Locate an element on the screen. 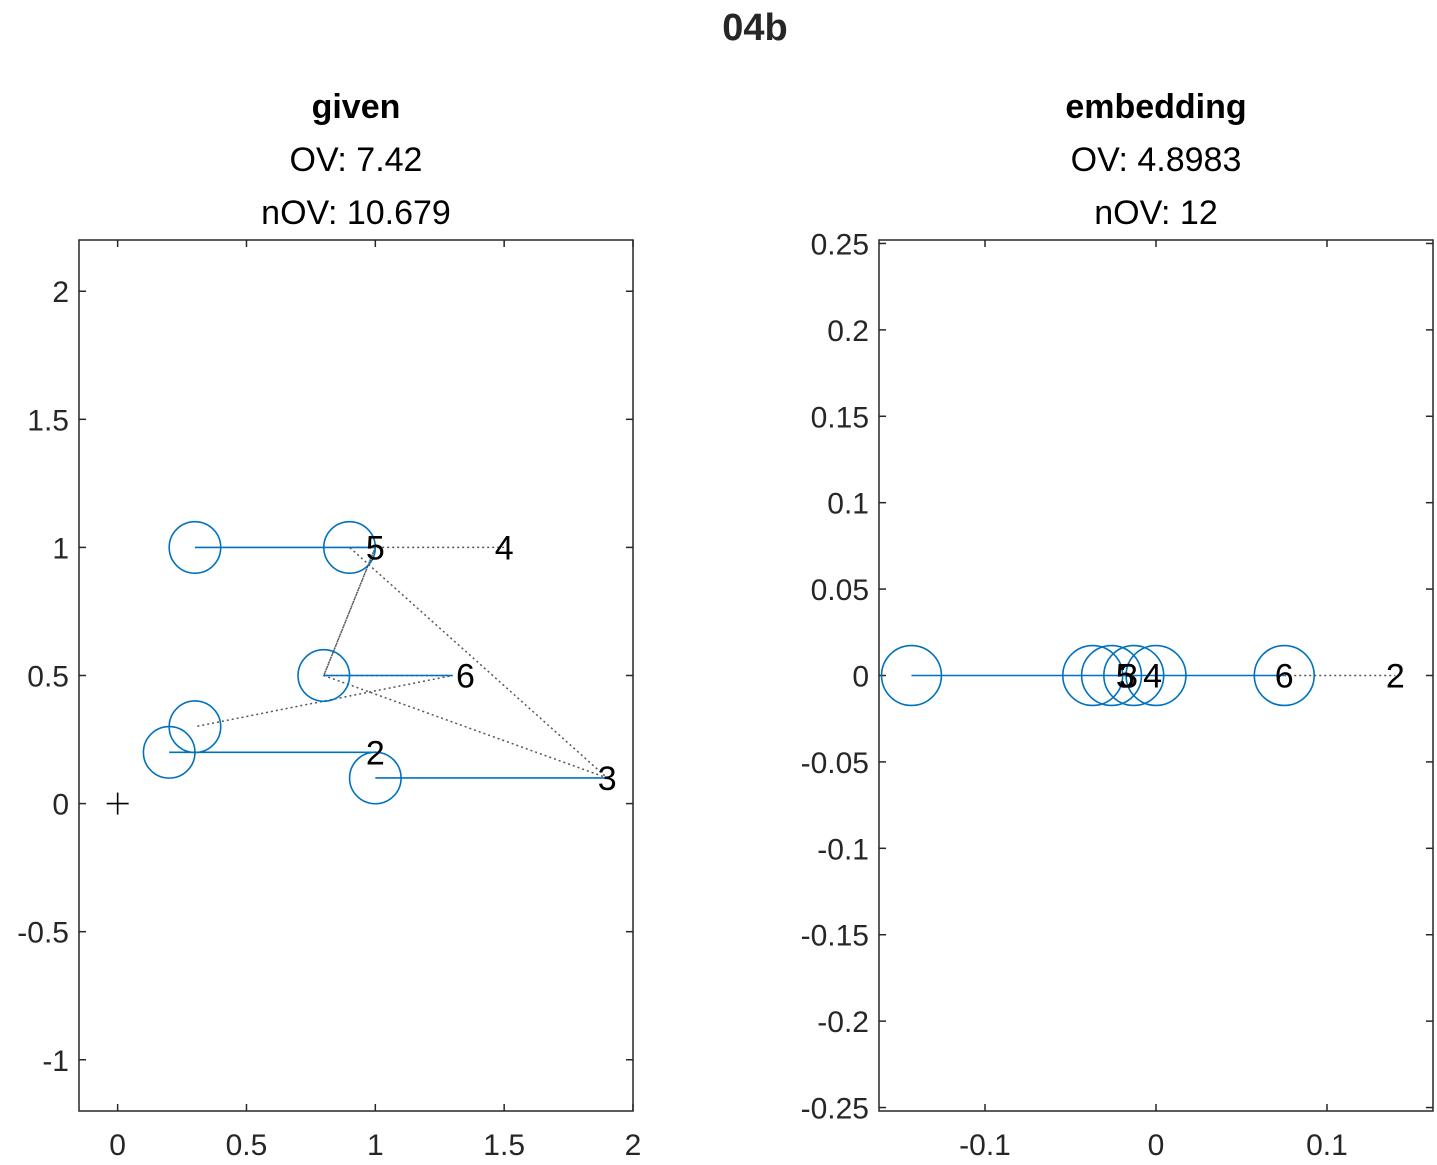 This screenshot has width=1437, height=1165. embedding-ytick-label: -0.1 is located at coordinates (843, 849).